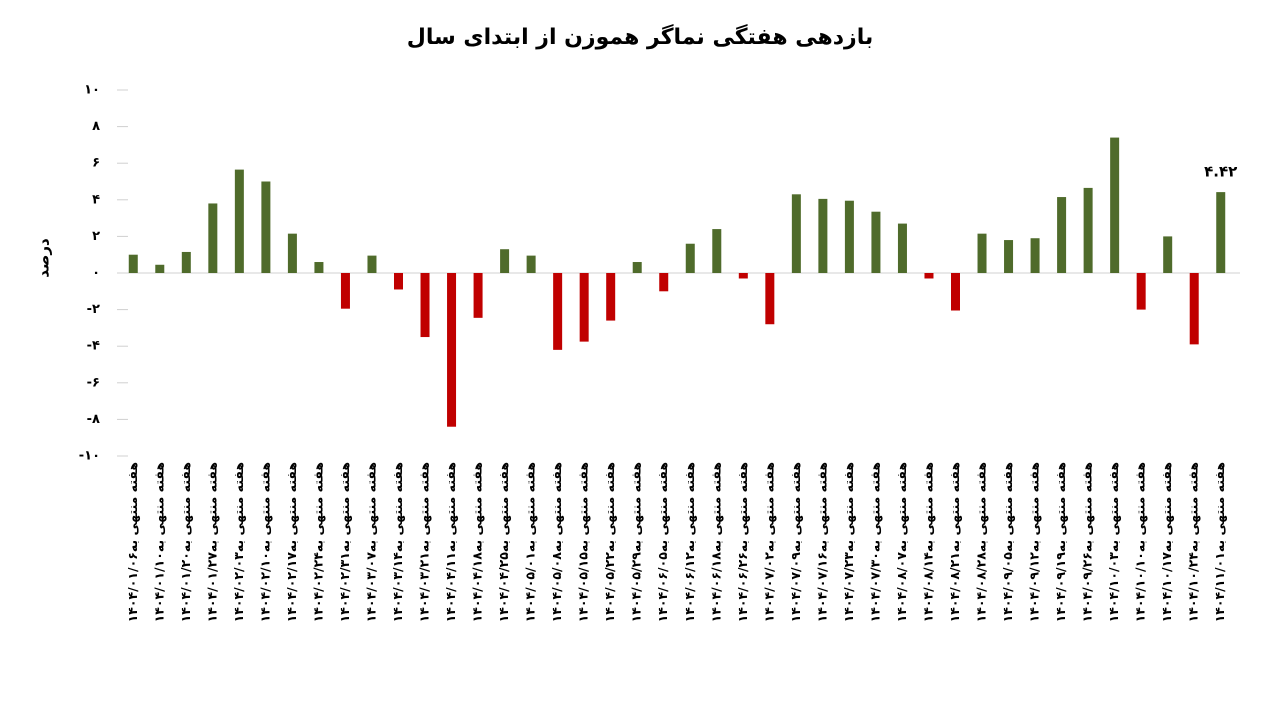 The height and width of the screenshot is (702, 1280). Describe the element at coordinates (636, 542) in the screenshot. I see `x-tick-label: هفته منتهی به۱۴۰۴/۰۵/۲۹` at that location.